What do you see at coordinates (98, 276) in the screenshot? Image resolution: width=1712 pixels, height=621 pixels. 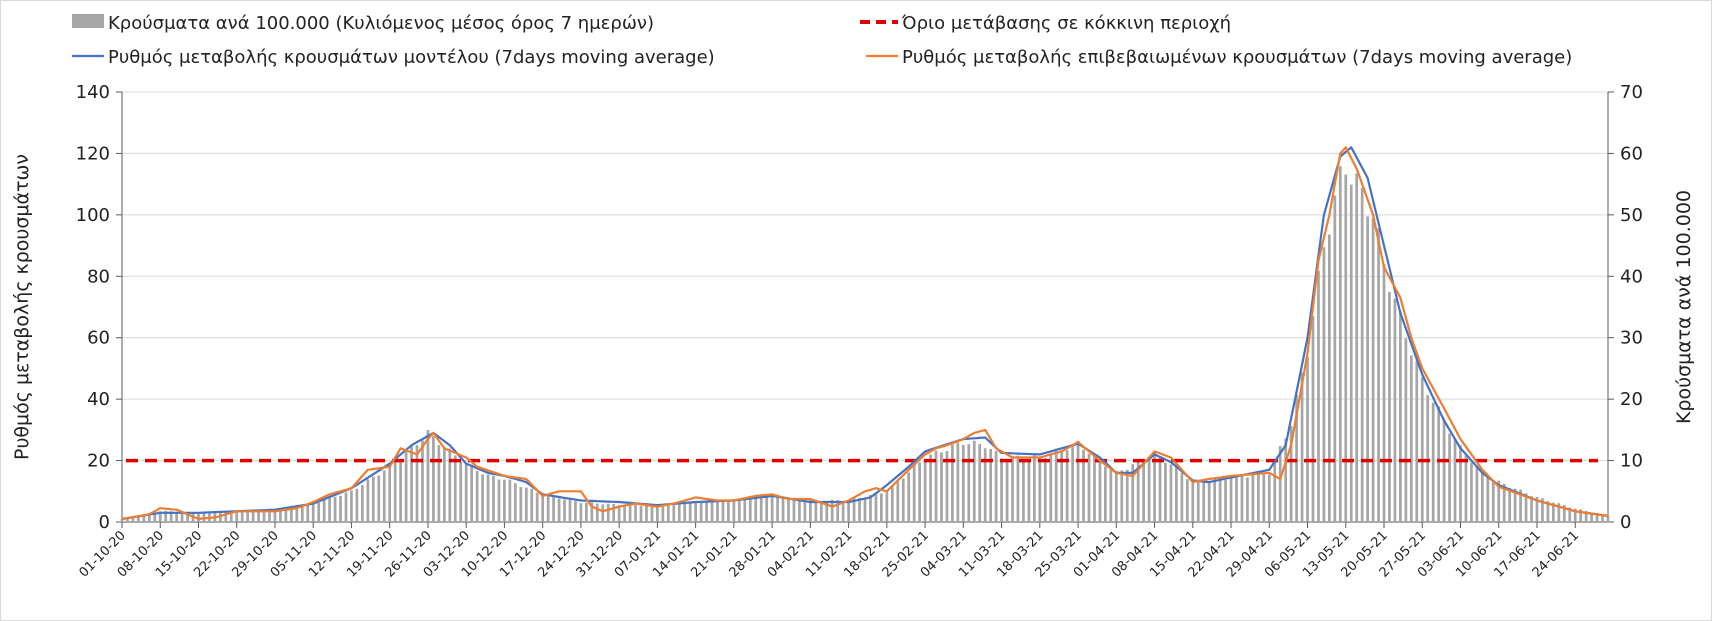 I see `y-left-tick-label: 80` at bounding box center [98, 276].